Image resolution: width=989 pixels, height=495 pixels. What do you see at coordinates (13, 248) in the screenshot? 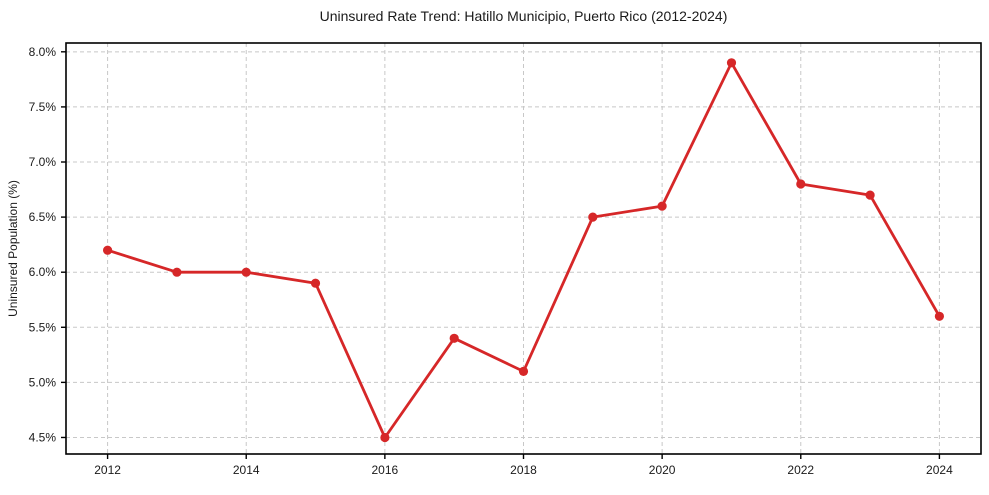
I see `y-axis-label: Uninsured Population (%)` at bounding box center [13, 248].